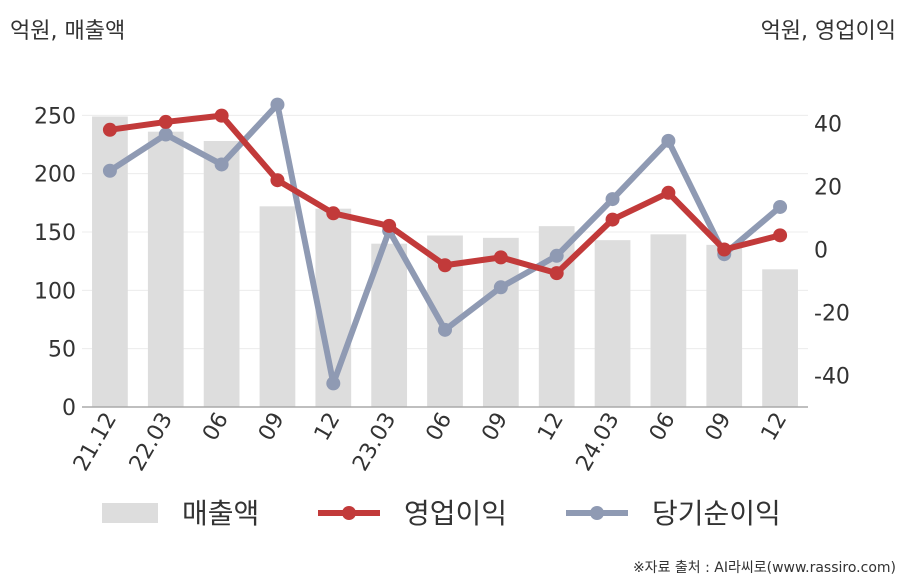 Image resolution: width=908 pixels, height=580 pixels. What do you see at coordinates (716, 513) in the screenshot?
I see `legend-label: 당기순이익` at bounding box center [716, 513].